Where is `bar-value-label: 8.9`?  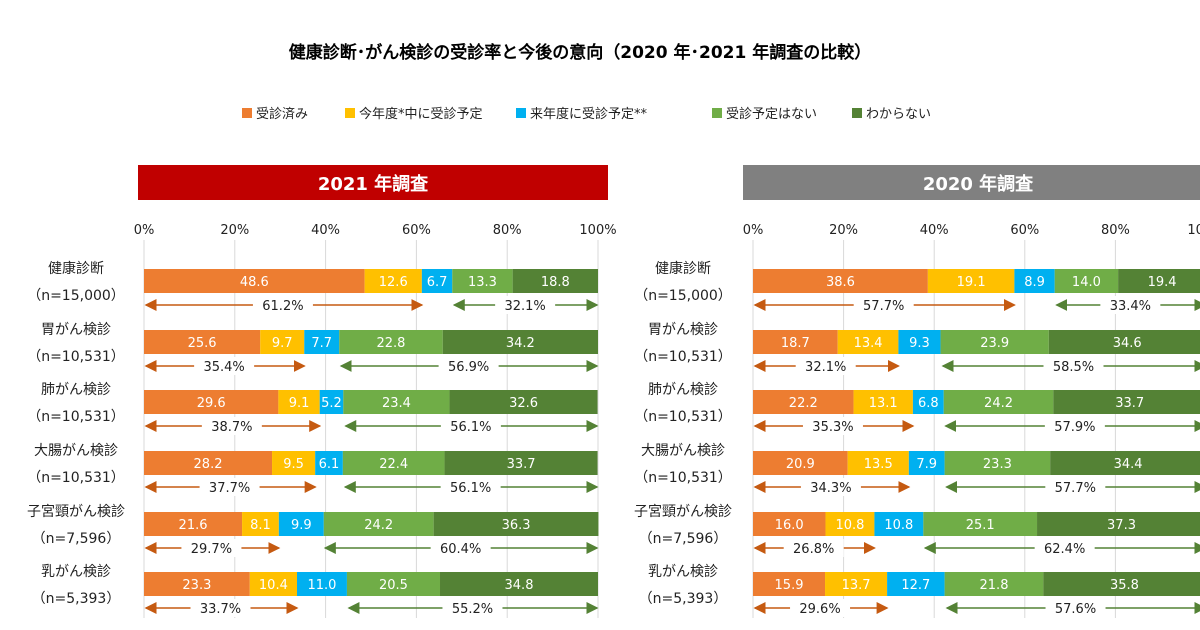 bar-value-label: 8.9 is located at coordinates (1034, 282).